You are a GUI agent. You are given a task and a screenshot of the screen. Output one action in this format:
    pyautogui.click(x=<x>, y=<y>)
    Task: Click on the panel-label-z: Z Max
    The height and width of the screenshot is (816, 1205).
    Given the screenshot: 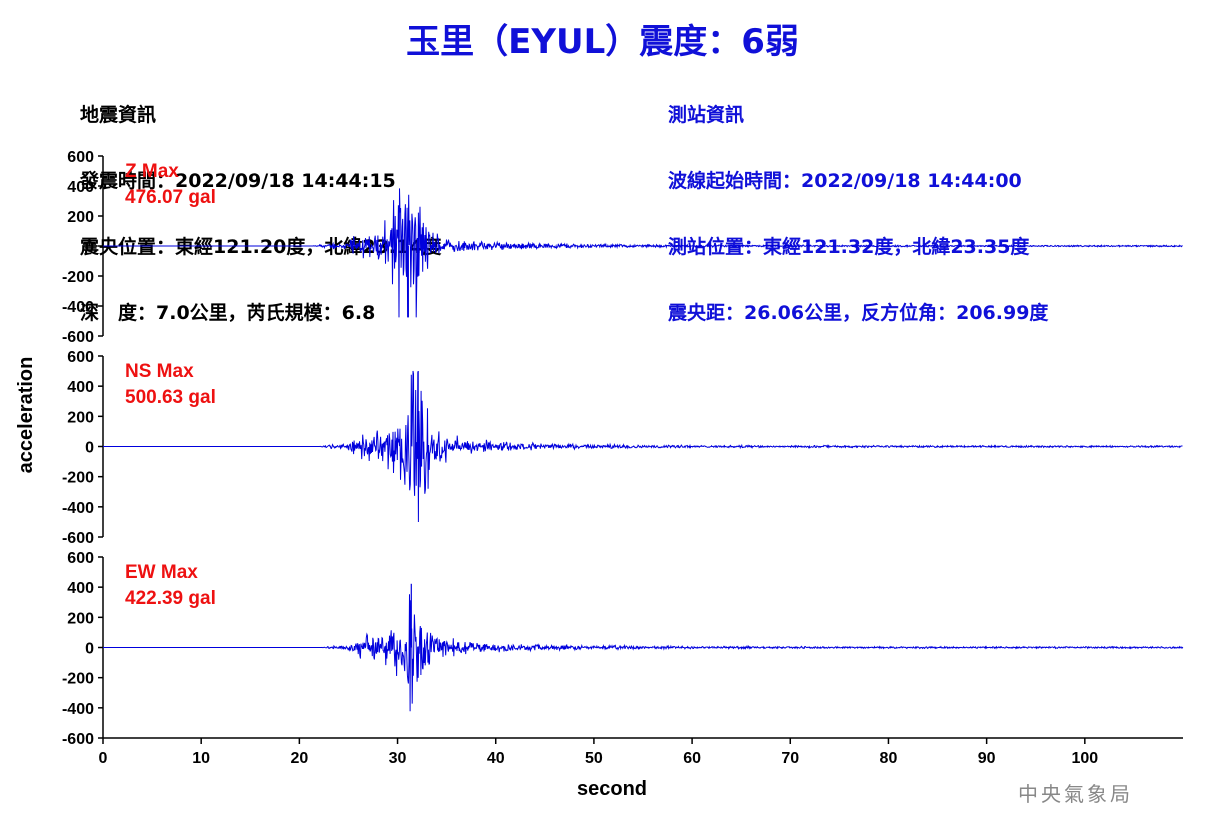 What is the action you would take?
    pyautogui.click(x=152, y=171)
    